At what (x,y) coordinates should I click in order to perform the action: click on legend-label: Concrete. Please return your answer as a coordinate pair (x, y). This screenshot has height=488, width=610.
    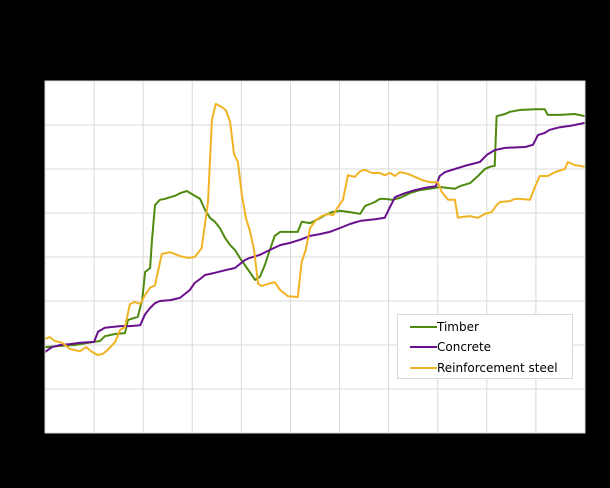
    Looking at the image, I should click on (464, 347).